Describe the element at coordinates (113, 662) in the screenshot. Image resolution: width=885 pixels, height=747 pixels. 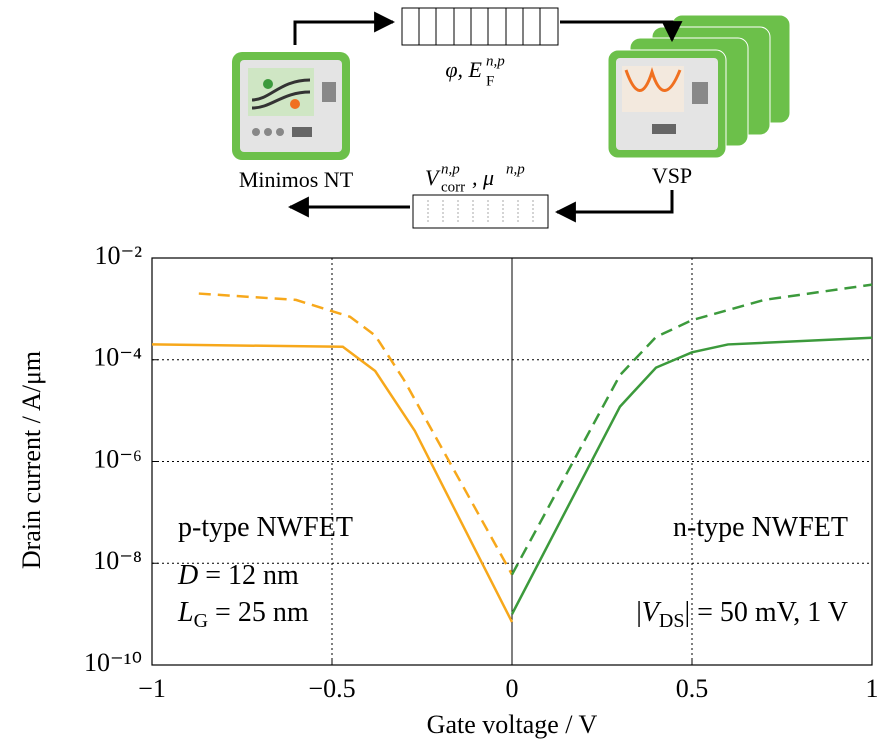
I see `y-tick-label: 10⁻¹⁰` at that location.